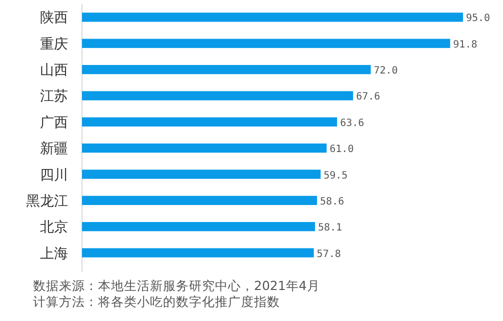 This screenshot has height=321, width=503. What do you see at coordinates (54, 175) in the screenshot?
I see `y-tick-label: 四川` at bounding box center [54, 175].